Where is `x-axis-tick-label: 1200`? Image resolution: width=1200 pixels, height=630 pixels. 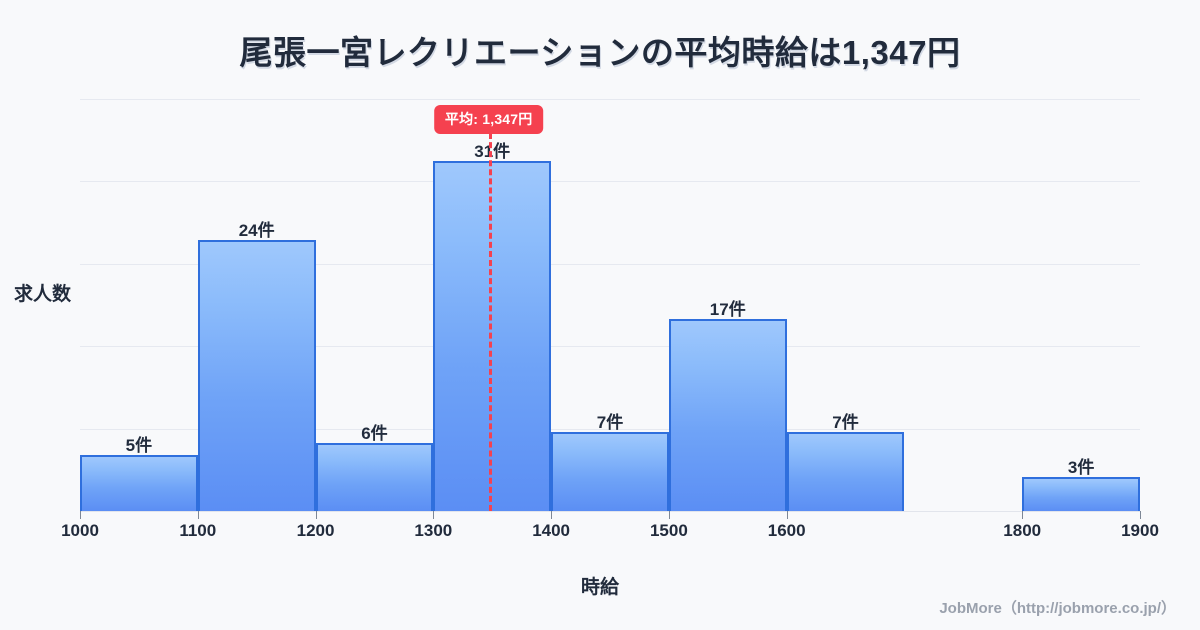
x-axis-tick-label: 1200 is located at coordinates (315, 530).